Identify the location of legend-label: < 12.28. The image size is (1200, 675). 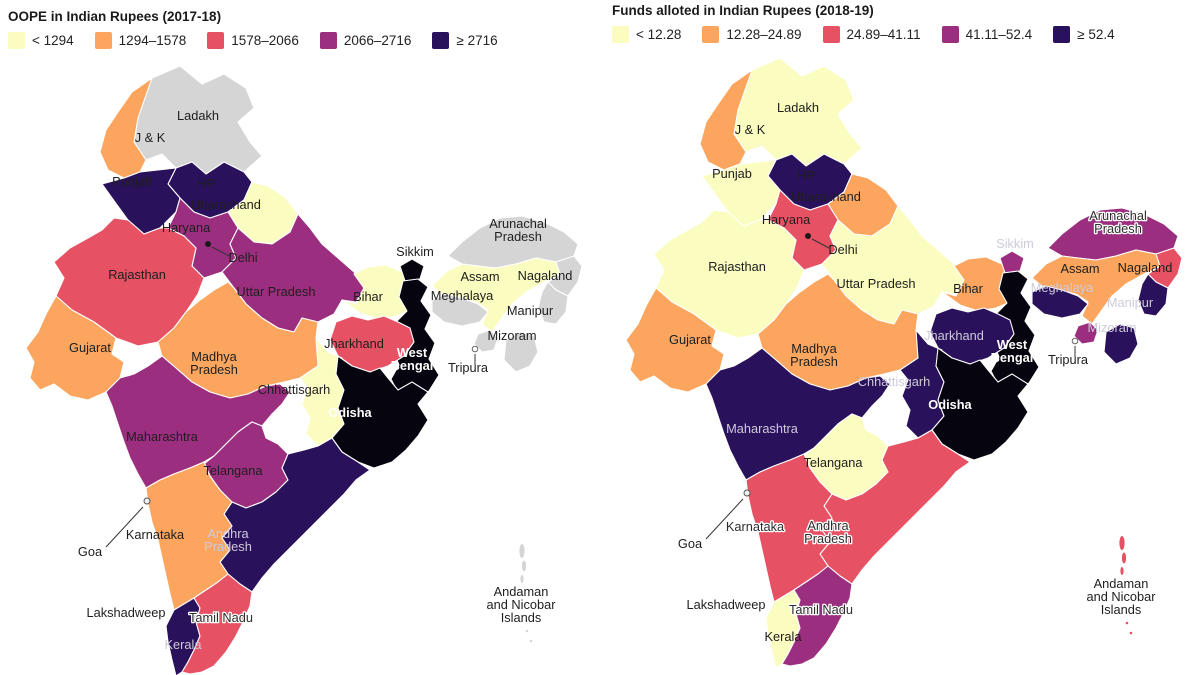
(659, 34).